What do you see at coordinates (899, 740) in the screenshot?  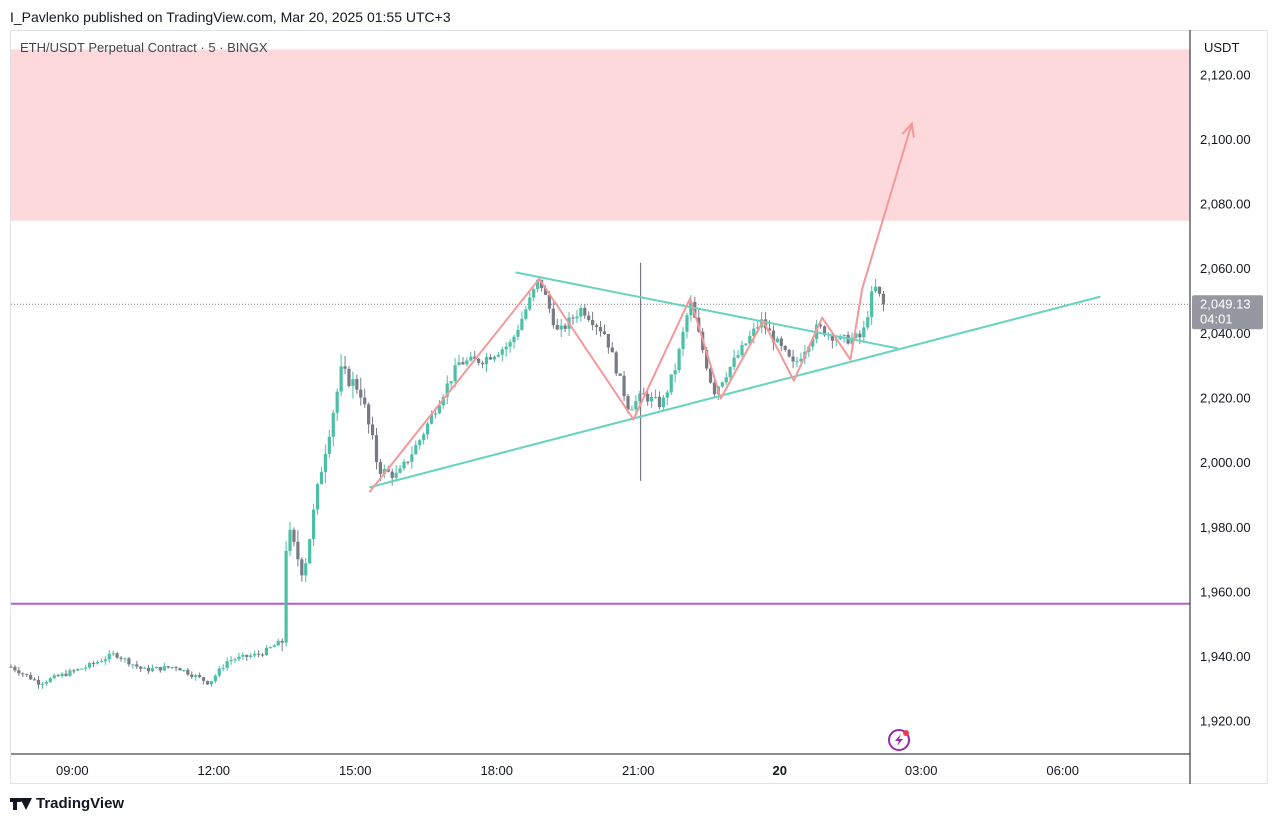 I see `lightning-icon` at bounding box center [899, 740].